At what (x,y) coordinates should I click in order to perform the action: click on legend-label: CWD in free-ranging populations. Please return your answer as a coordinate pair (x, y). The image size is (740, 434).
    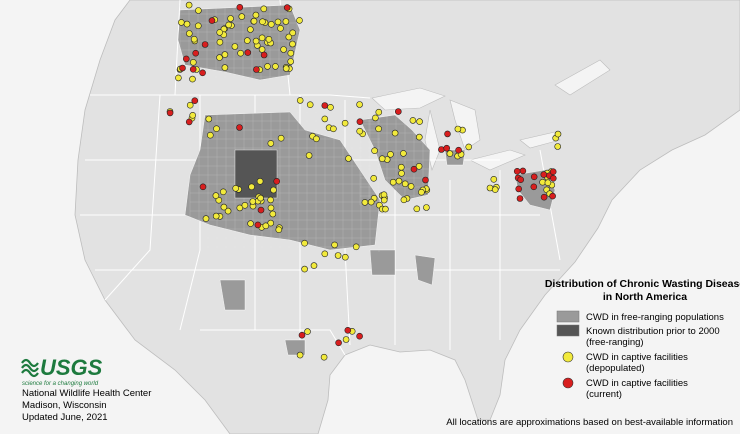
    Looking at the image, I should click on (655, 317).